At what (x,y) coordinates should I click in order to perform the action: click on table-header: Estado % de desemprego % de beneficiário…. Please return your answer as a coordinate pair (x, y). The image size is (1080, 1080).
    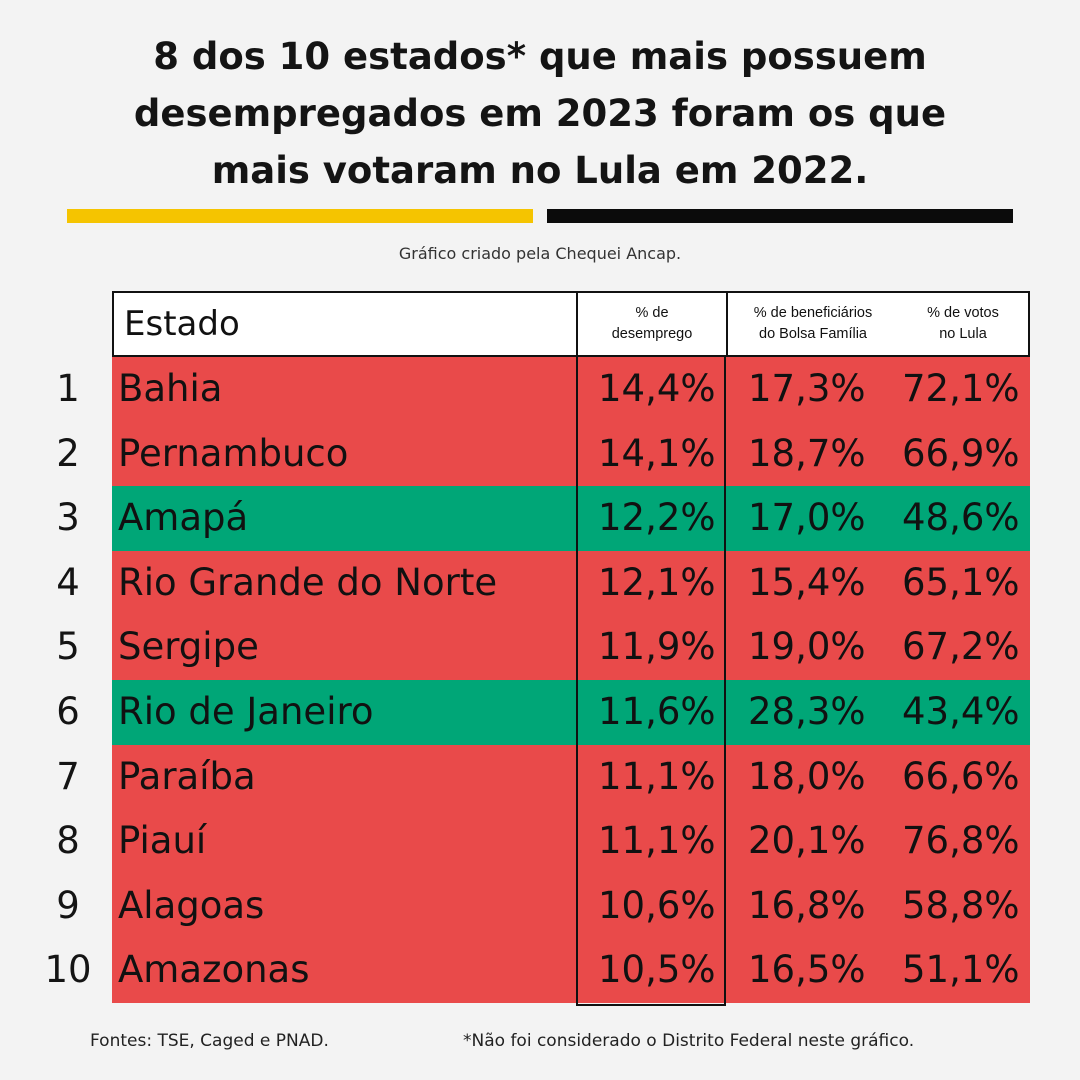
    Looking at the image, I should click on (571, 324).